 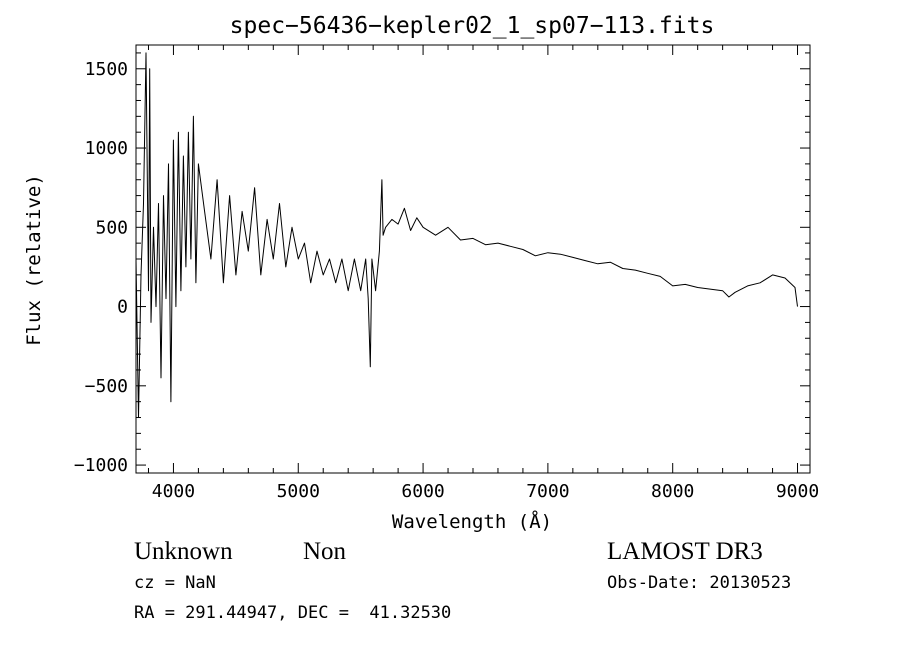 I want to click on y-tick-label: −500, so click(x=106, y=386).